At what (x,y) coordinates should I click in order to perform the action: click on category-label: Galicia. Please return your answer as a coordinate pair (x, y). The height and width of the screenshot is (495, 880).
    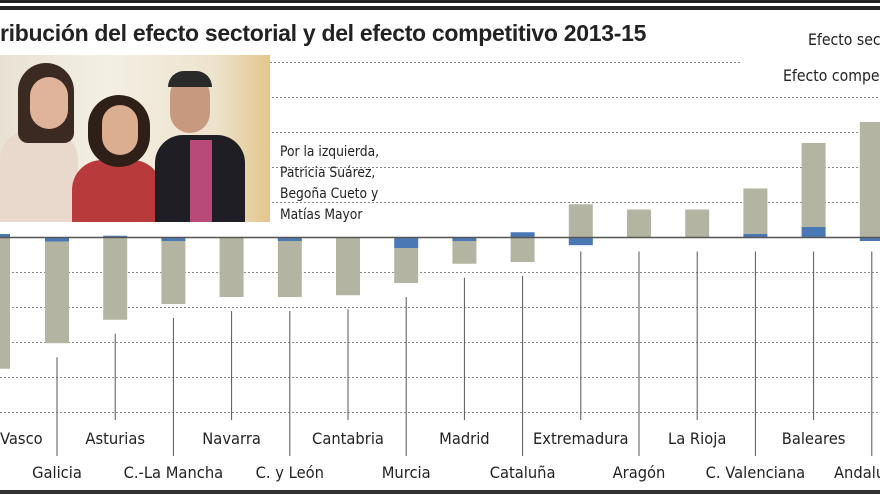
    Looking at the image, I should click on (57, 472).